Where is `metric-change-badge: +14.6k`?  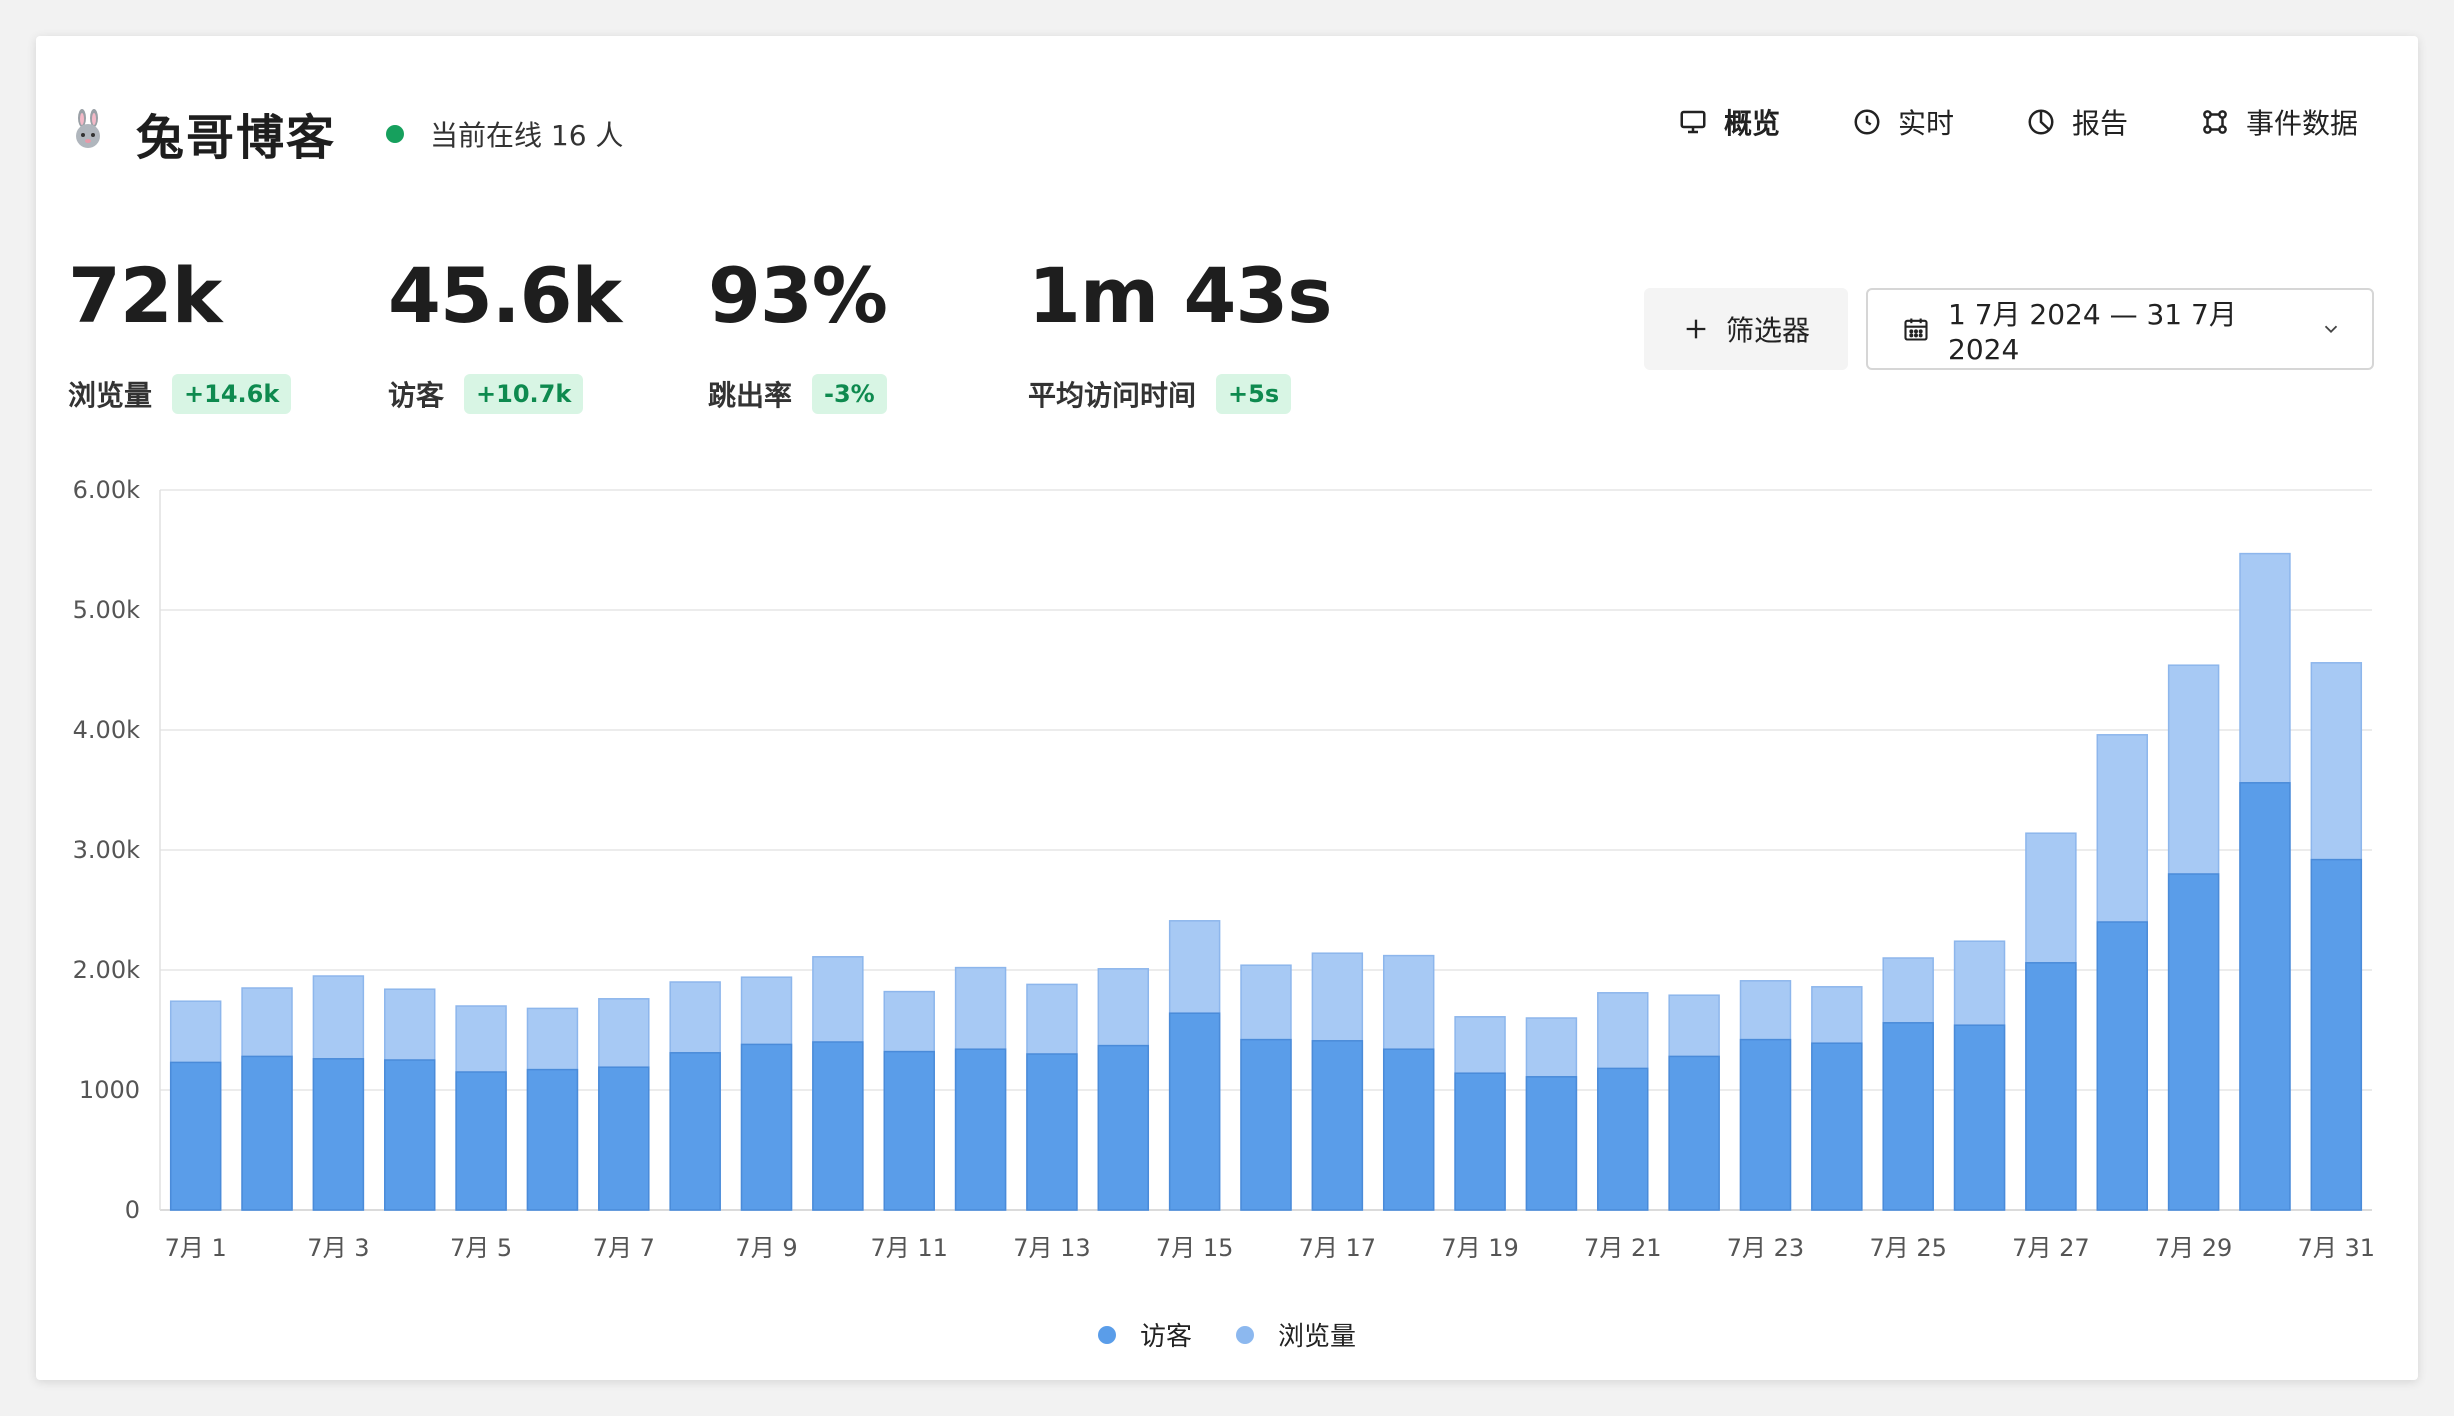 metric-change-badge: +14.6k is located at coordinates (232, 394).